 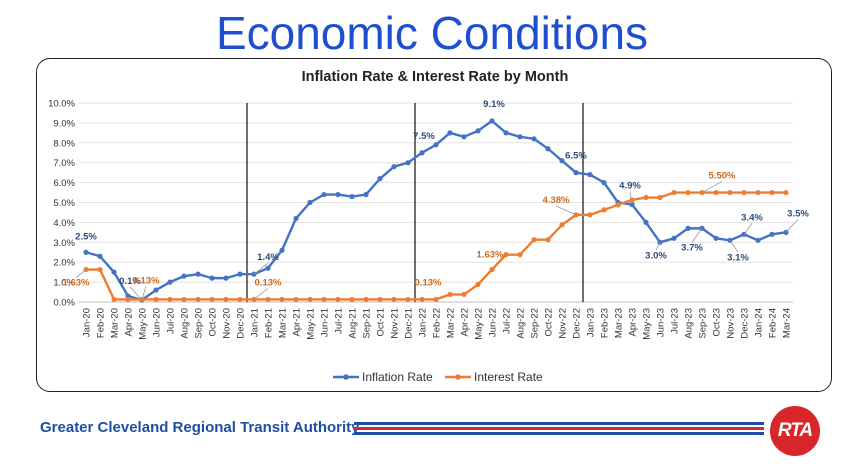 I want to click on inflation-data-label: 1.4%, so click(x=268, y=257).